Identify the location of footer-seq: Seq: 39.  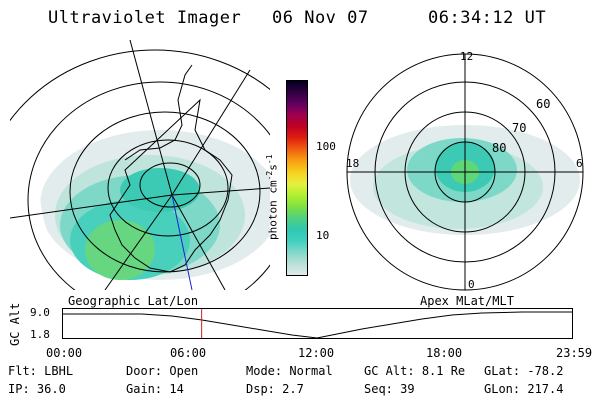
(389, 389).